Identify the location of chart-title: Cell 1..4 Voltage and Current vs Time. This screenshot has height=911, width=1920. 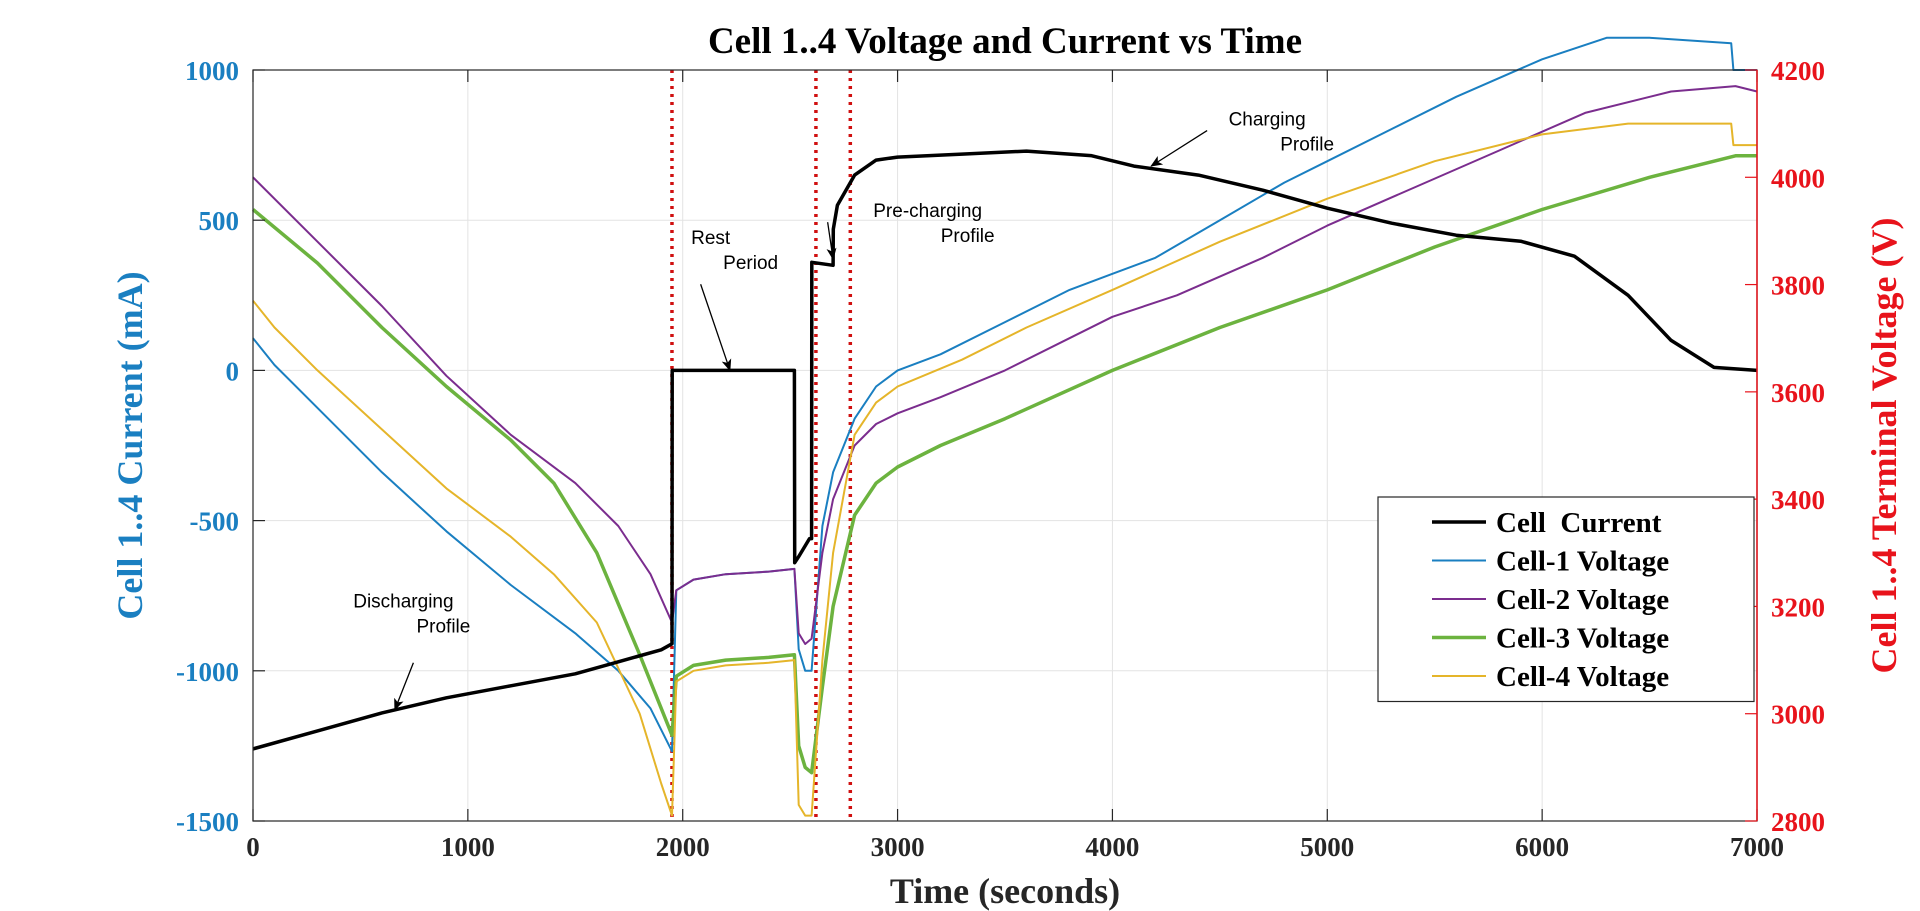
(1005, 41).